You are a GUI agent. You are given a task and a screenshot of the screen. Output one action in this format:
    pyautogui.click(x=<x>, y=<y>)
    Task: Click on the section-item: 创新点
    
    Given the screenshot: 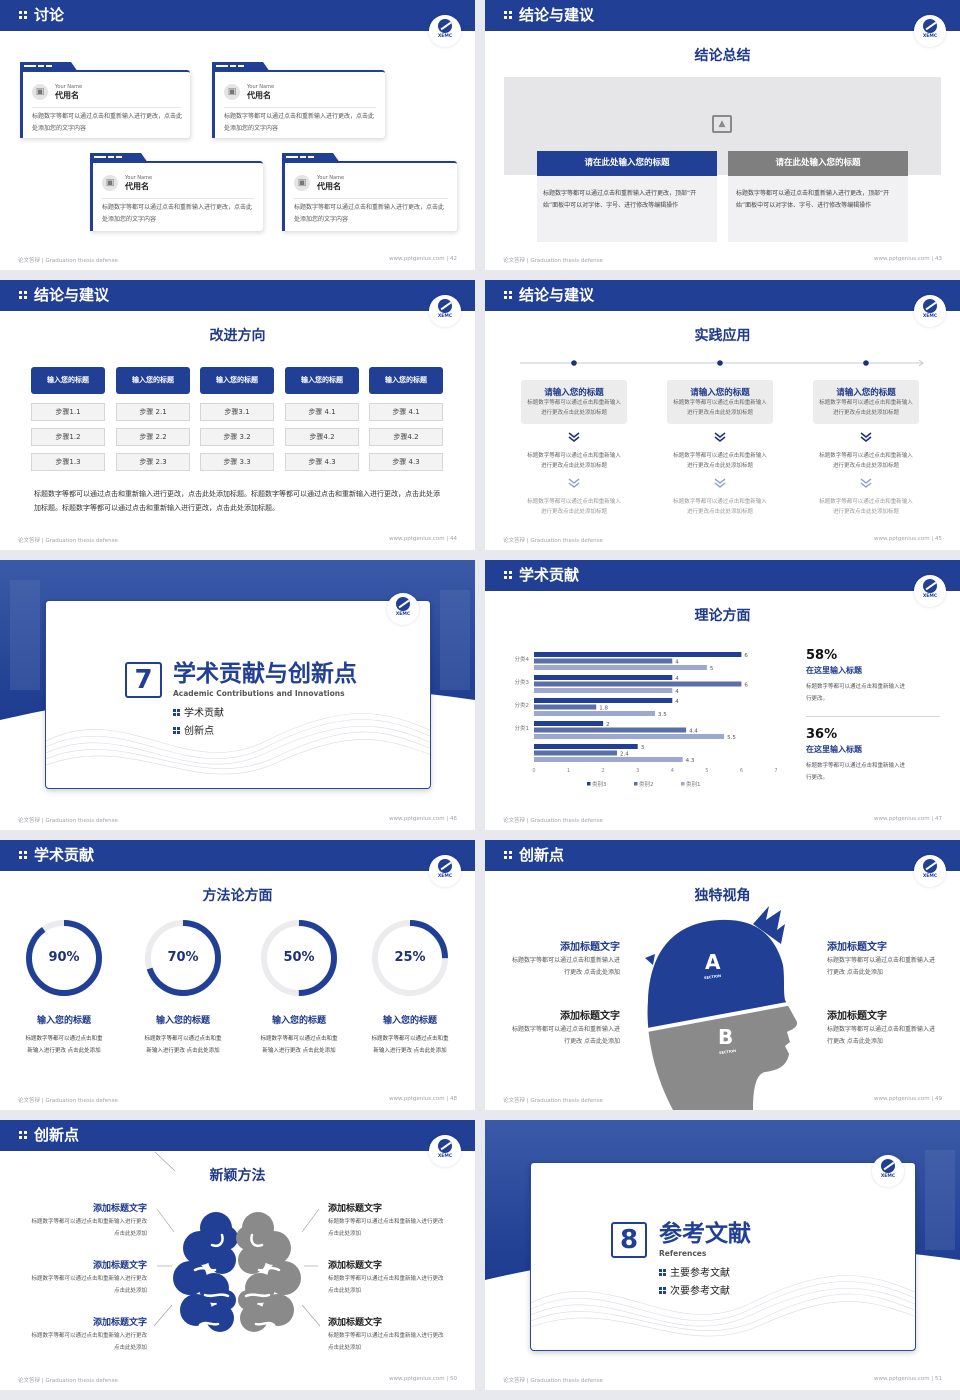 What is the action you would take?
    pyautogui.click(x=193, y=732)
    